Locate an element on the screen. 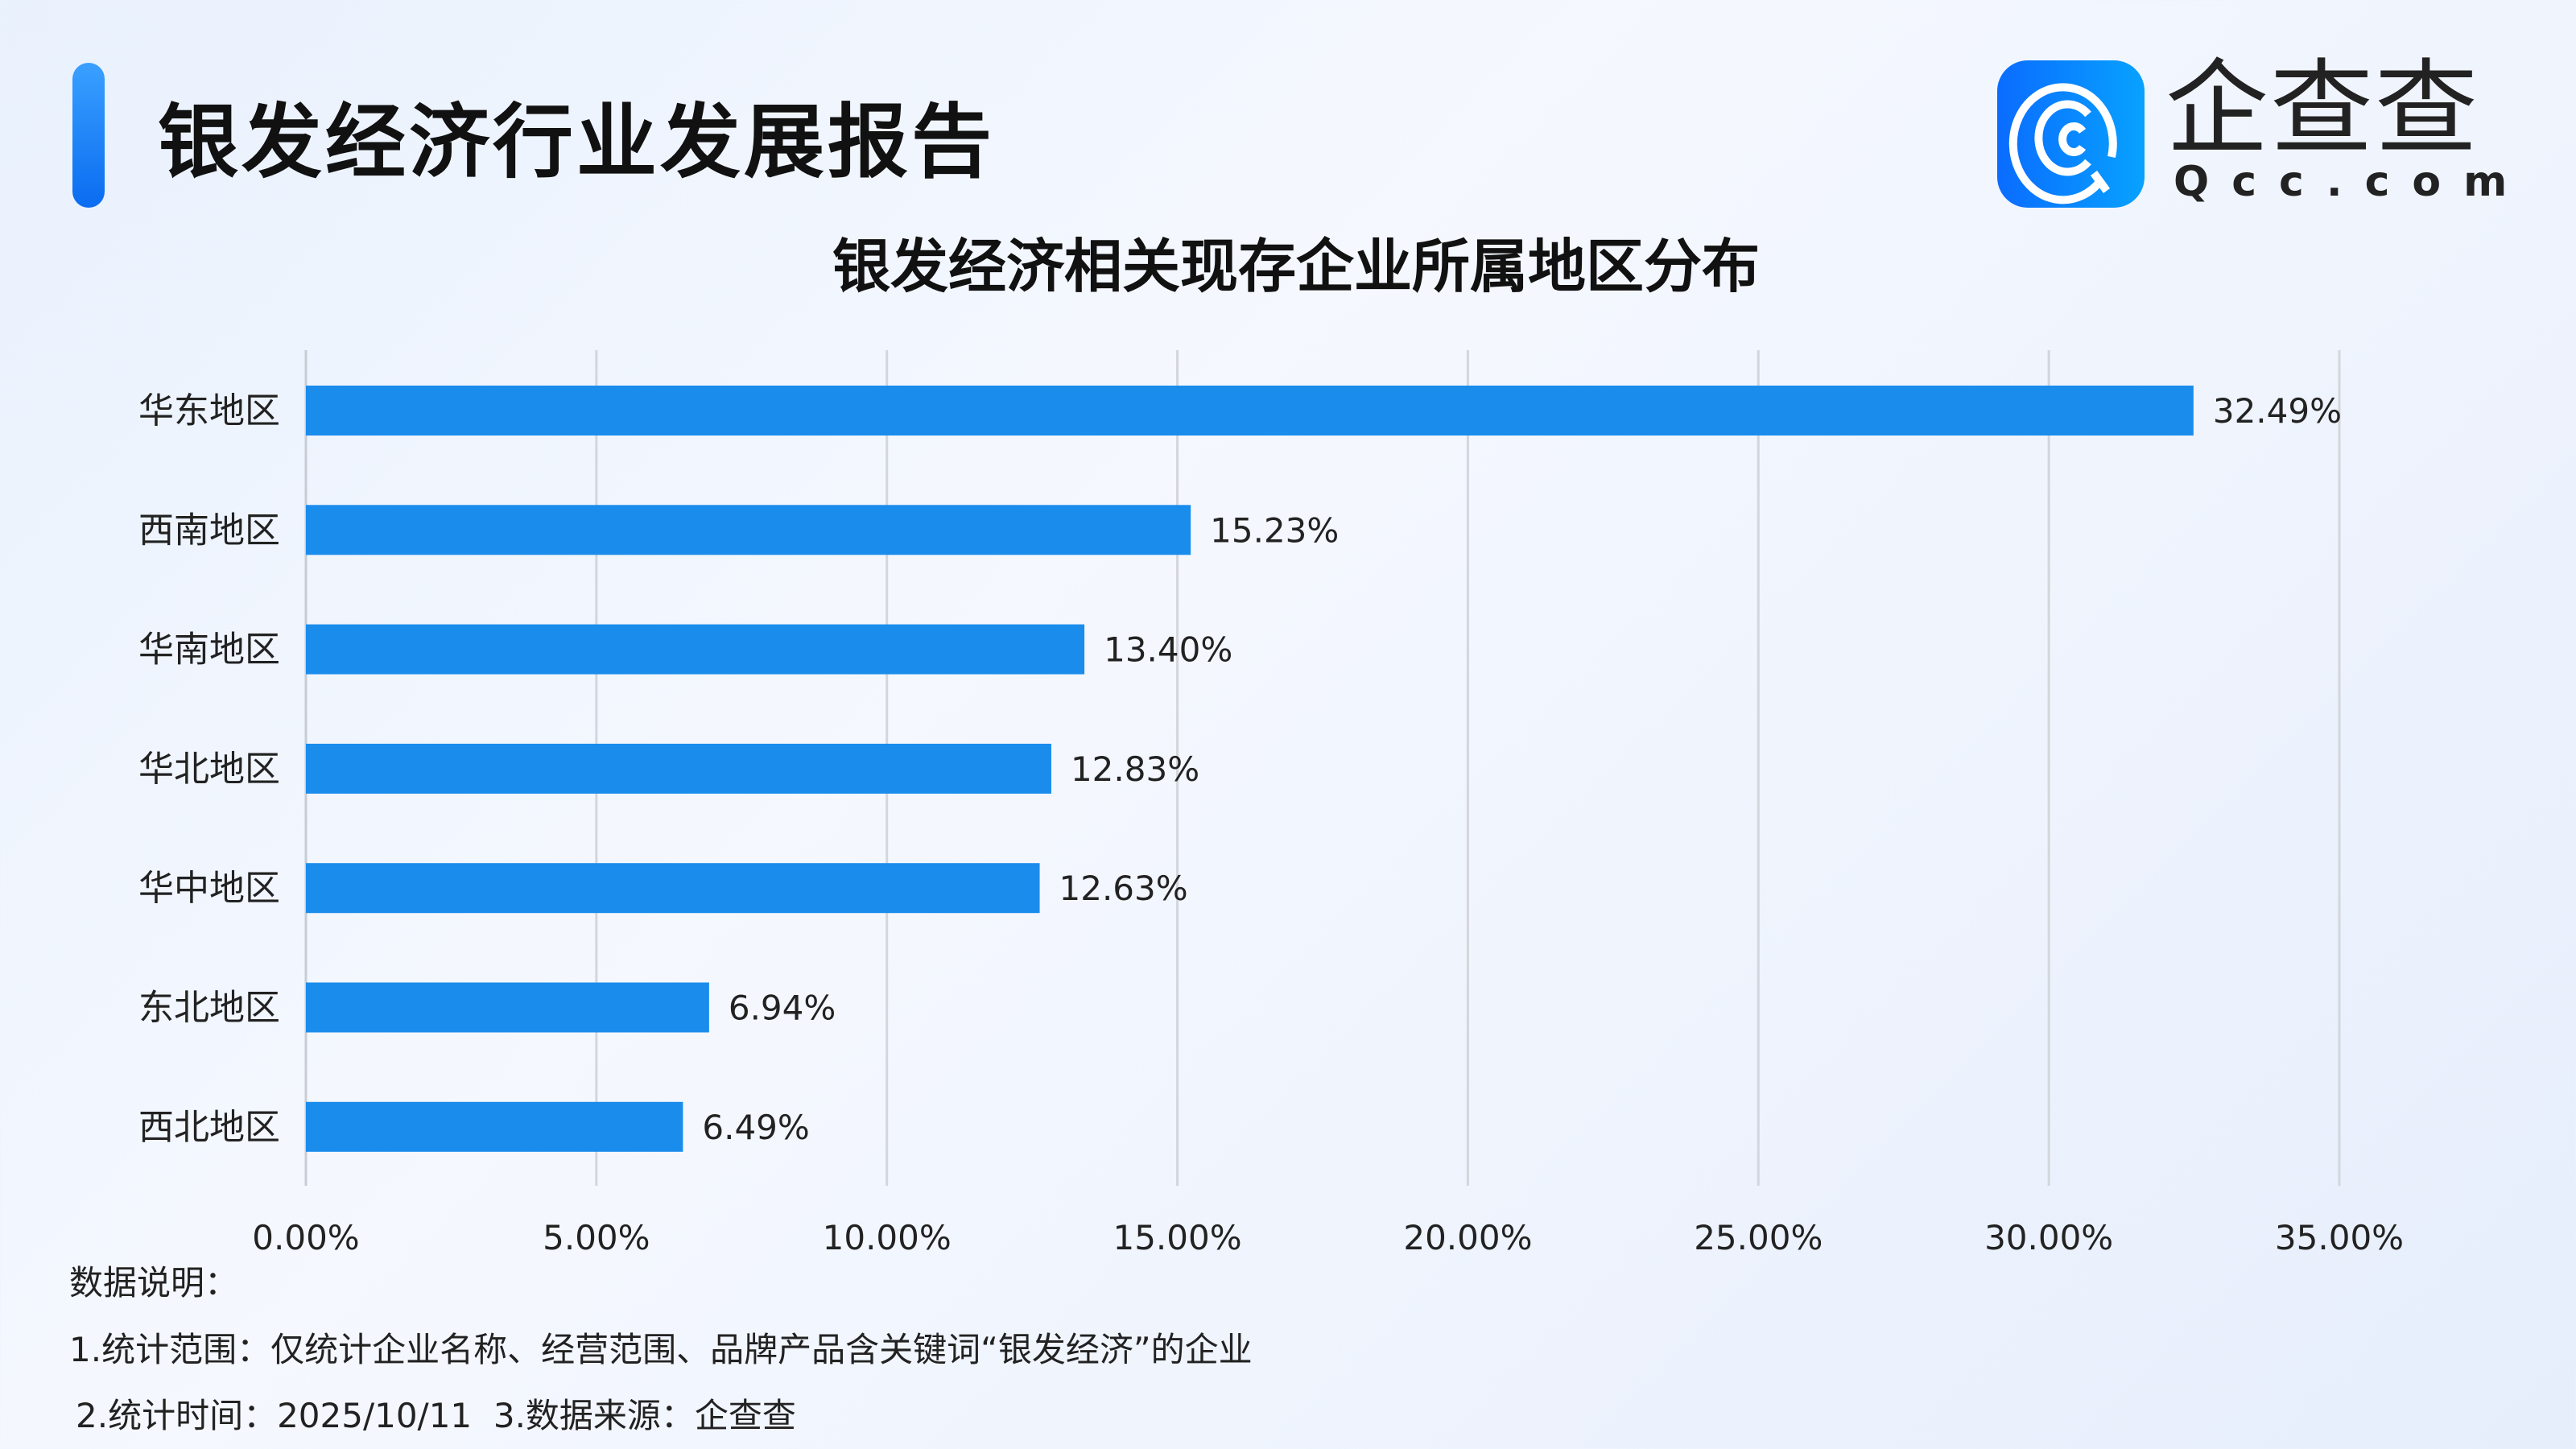 This screenshot has height=1449, width=2576. qcc-logo-text: 企查查 is located at coordinates (2322, 109).